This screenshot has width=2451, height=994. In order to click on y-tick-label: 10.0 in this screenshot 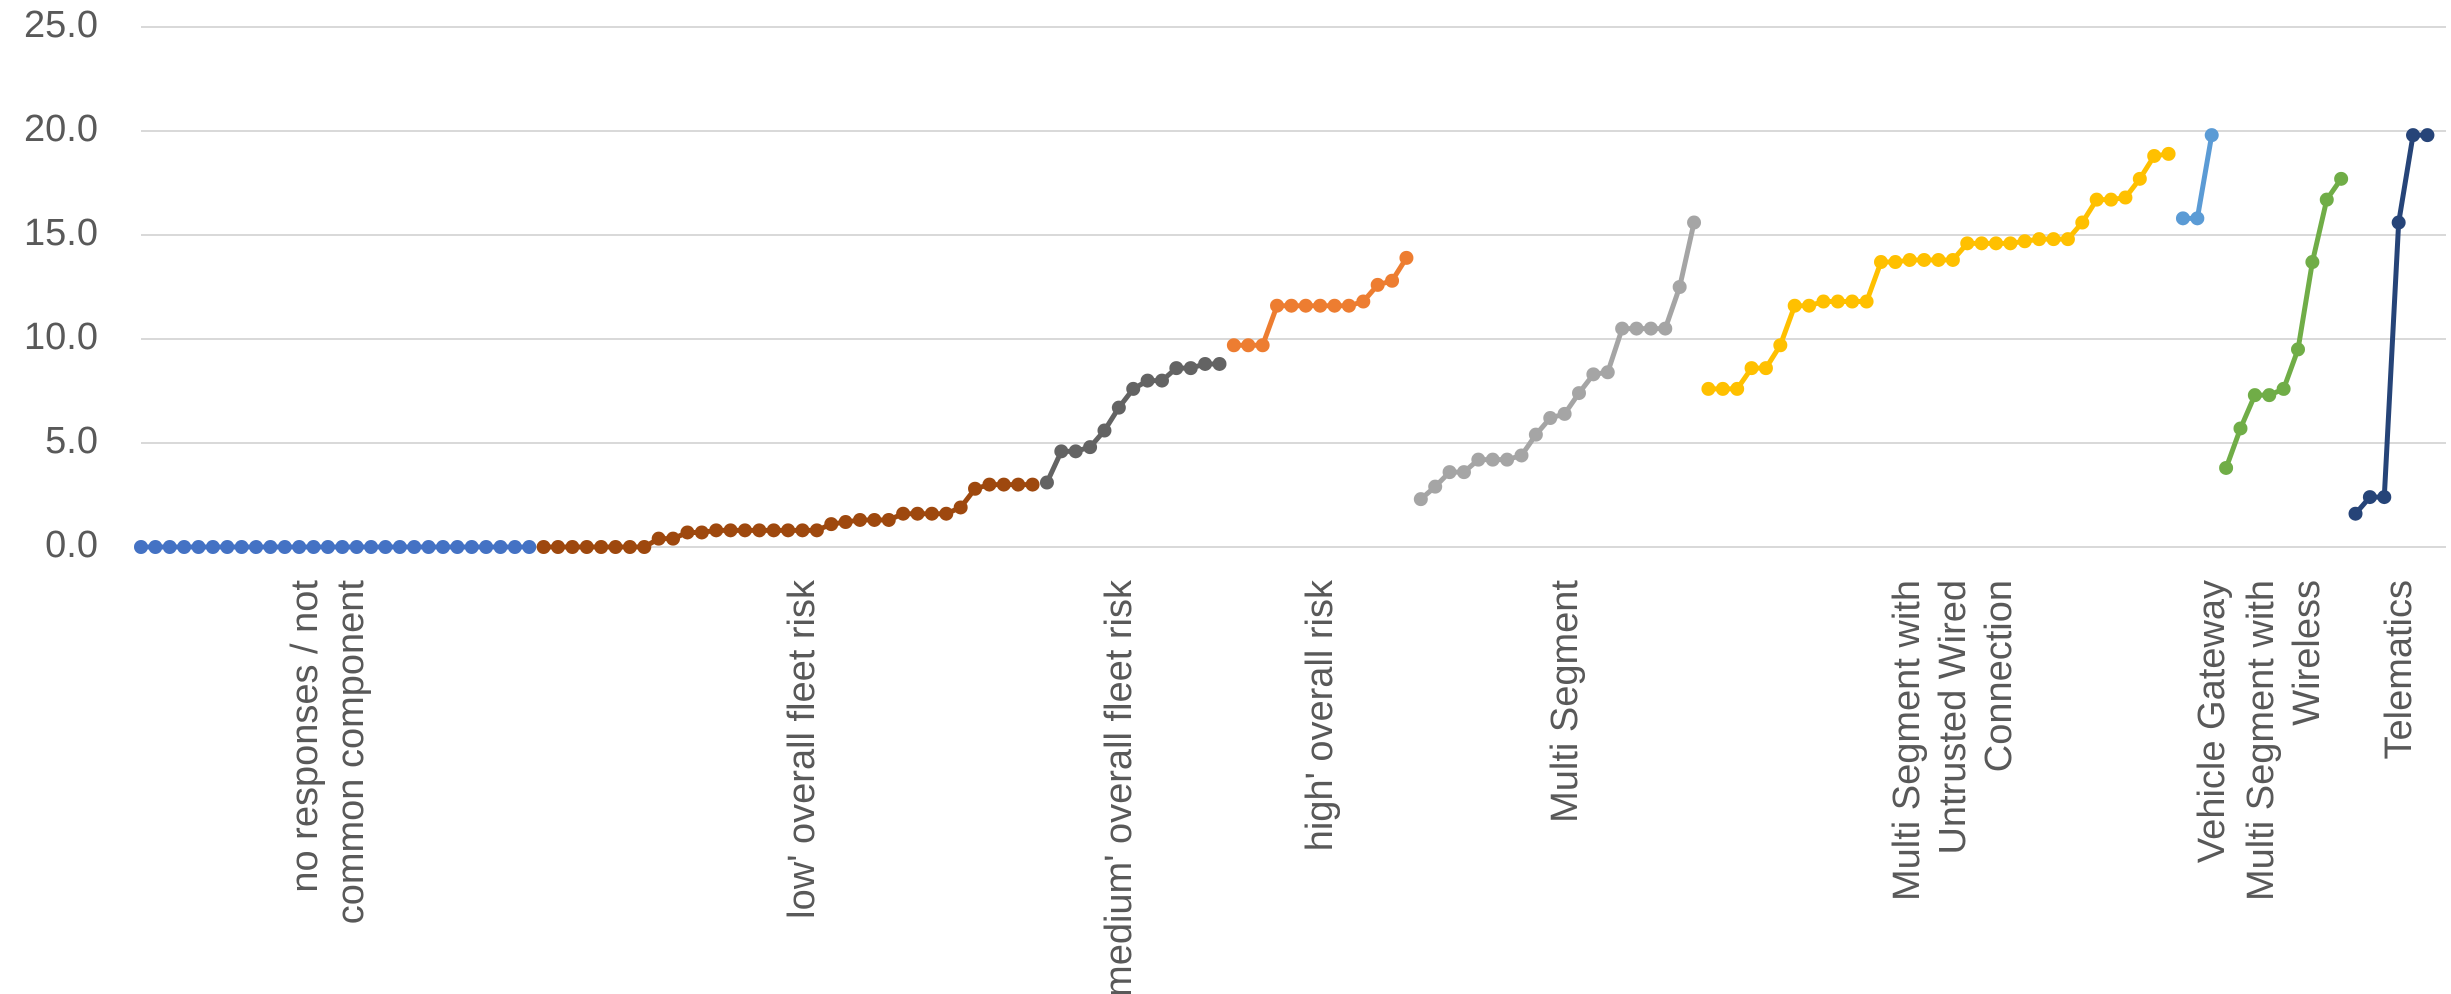, I will do `click(61, 337)`.